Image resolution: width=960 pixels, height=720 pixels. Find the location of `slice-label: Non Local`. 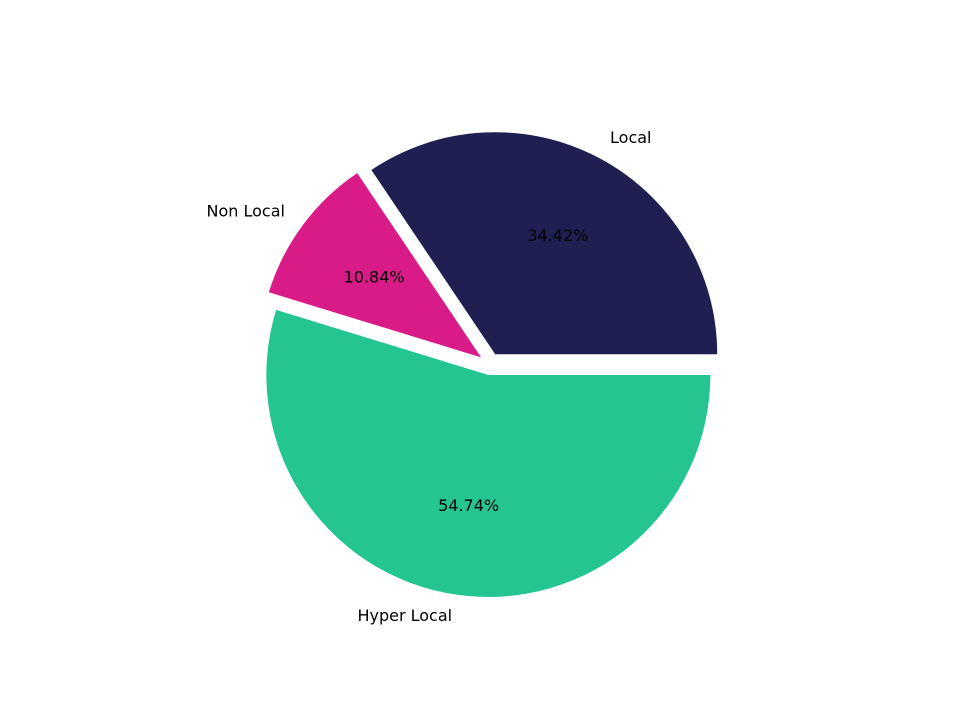

slice-label: Non Local is located at coordinates (246, 210).